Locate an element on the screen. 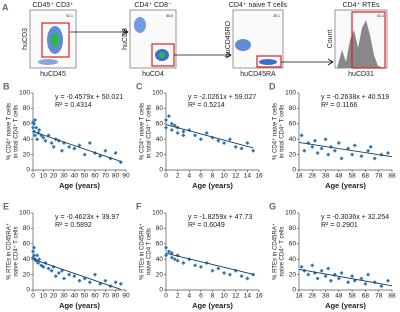  x-tick-label: 2 is located at coordinates (178, 296).